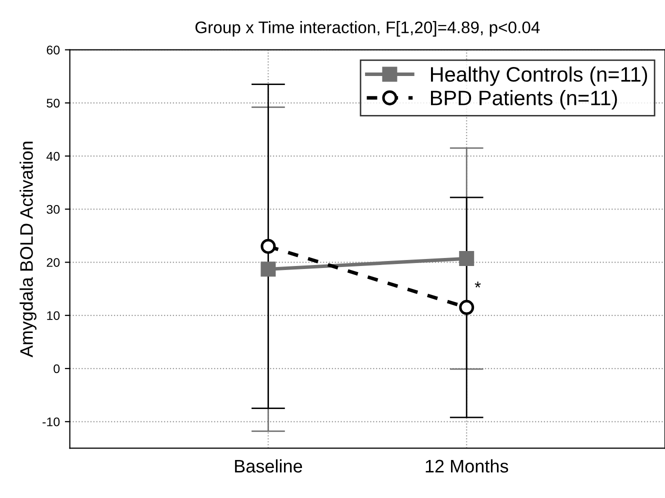 Image resolution: width=665 pixels, height=498 pixels. Describe the element at coordinates (268, 466) in the screenshot. I see `x-tick-label: Baseline` at that location.